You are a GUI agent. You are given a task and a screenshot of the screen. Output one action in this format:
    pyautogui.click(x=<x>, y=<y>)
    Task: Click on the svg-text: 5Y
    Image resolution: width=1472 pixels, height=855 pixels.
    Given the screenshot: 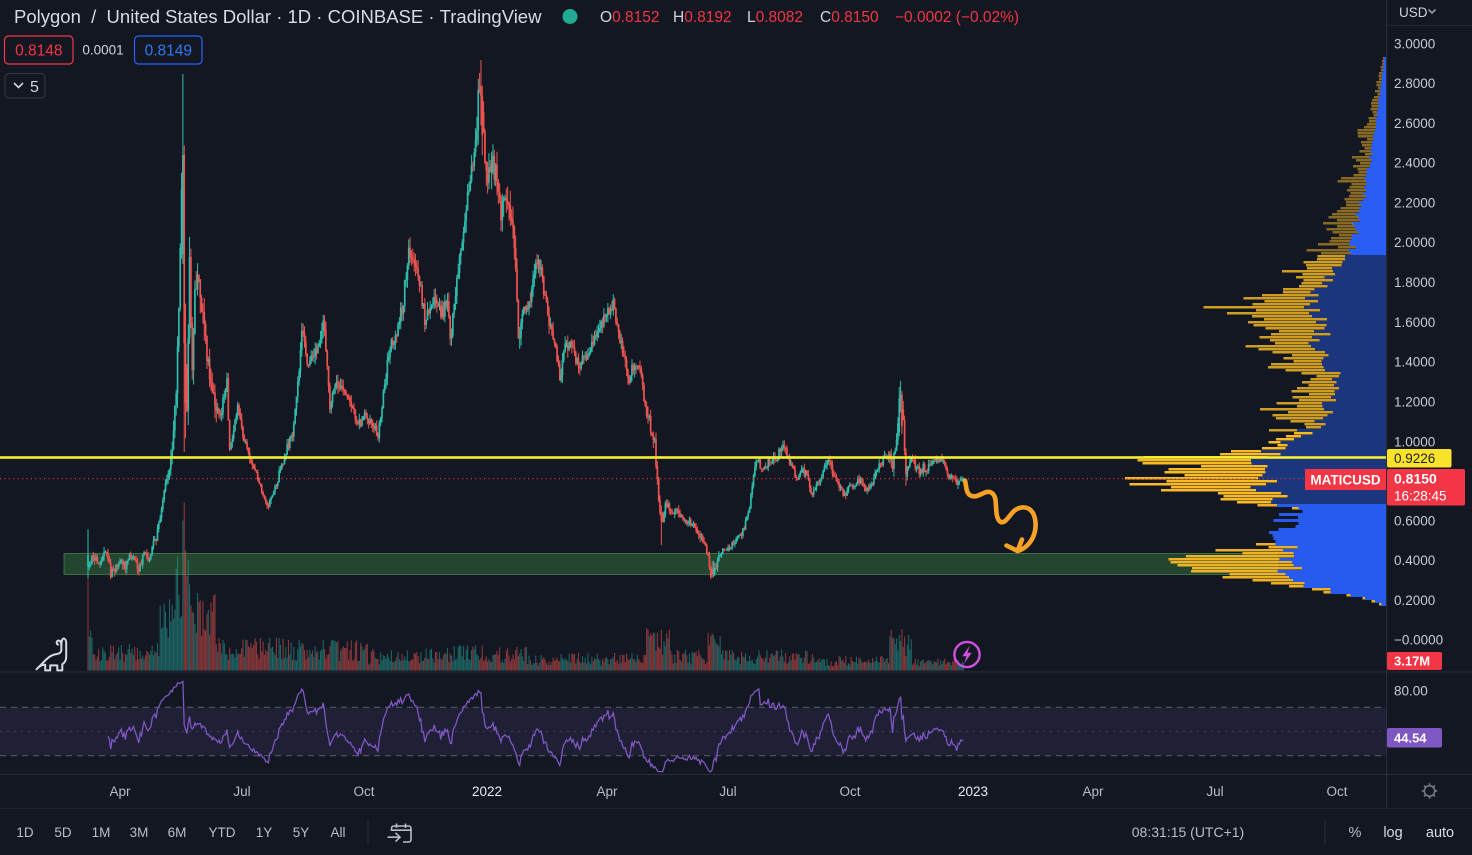 What is the action you would take?
    pyautogui.click(x=301, y=832)
    